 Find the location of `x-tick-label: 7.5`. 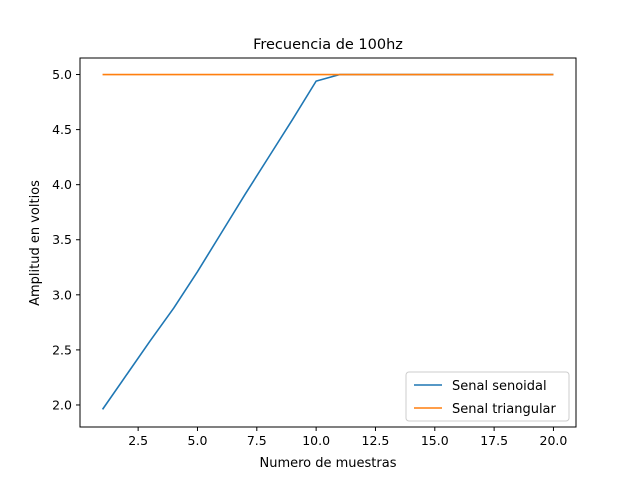

x-tick-label: 7.5 is located at coordinates (257, 440).